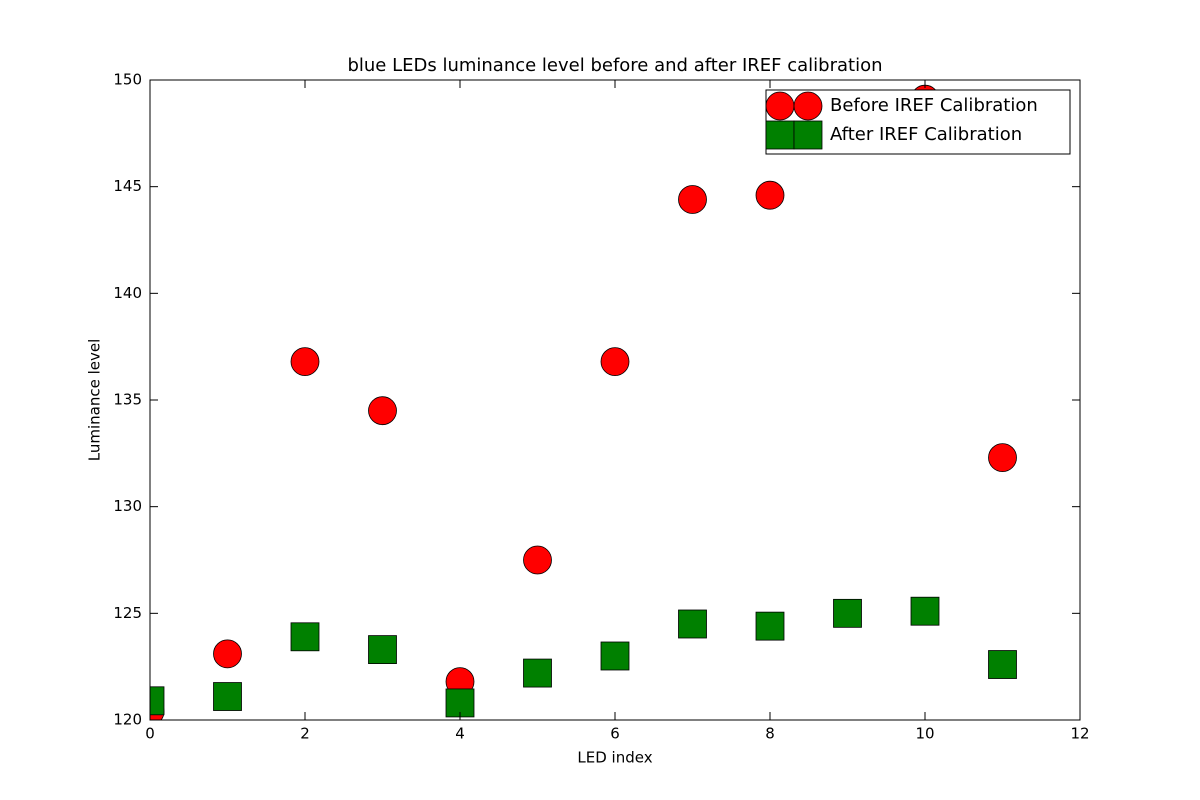 The image size is (1200, 800). What do you see at coordinates (615, 734) in the screenshot?
I see `x-tick-label: 6` at bounding box center [615, 734].